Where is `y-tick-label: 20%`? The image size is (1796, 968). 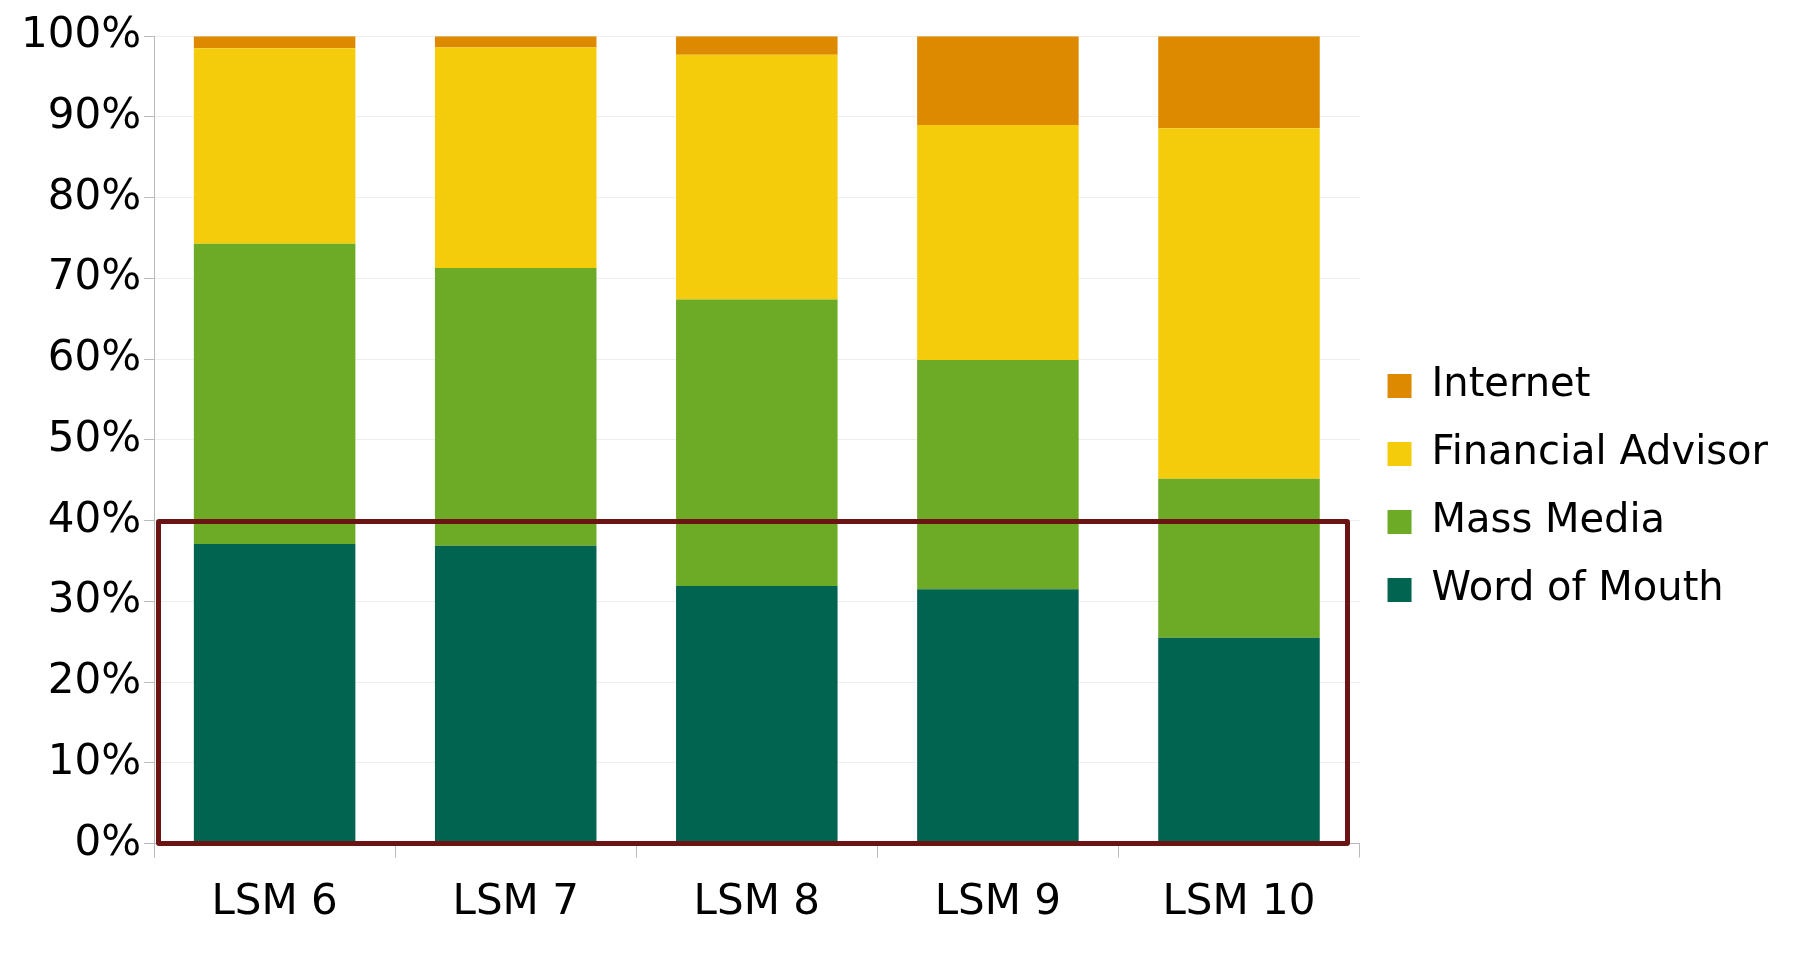 y-tick-label: 20% is located at coordinates (94, 679).